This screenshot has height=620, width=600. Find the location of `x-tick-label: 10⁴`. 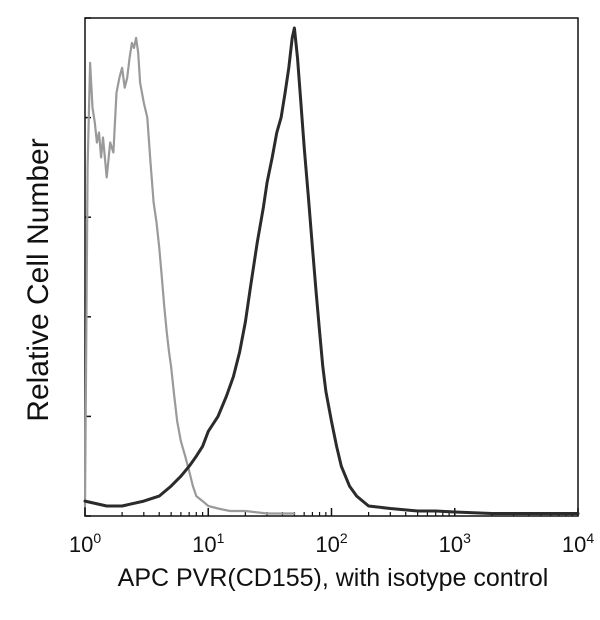

x-tick-label: 10⁴ is located at coordinates (578, 543).